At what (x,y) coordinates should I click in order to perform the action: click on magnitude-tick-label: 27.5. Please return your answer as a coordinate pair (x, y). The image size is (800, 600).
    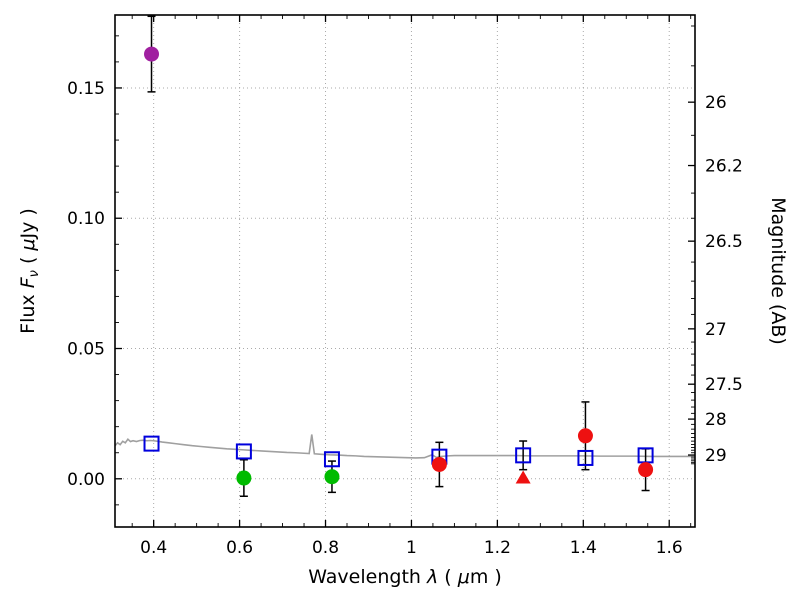
    Looking at the image, I should click on (724, 385).